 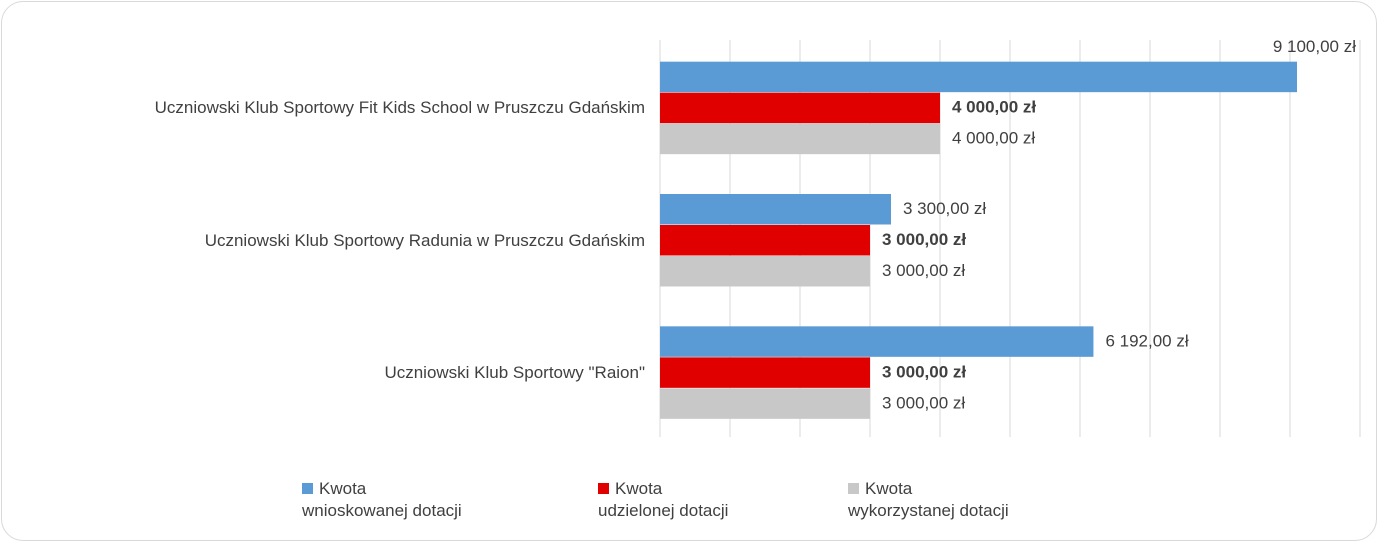 What do you see at coordinates (944, 208) in the screenshot?
I see `value-label: 3 300,00 zł` at bounding box center [944, 208].